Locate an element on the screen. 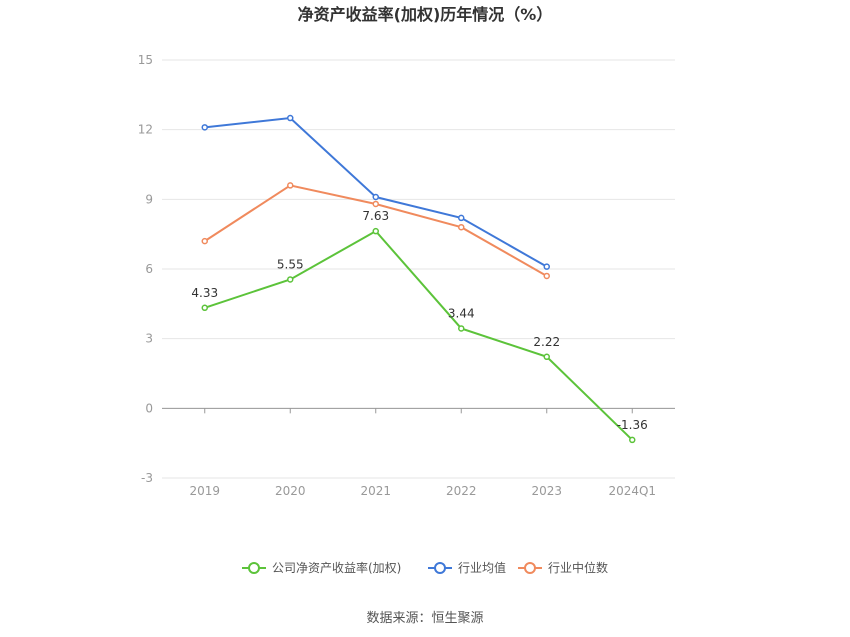 This screenshot has width=850, height=637. data-label: 7.63 is located at coordinates (375, 216).